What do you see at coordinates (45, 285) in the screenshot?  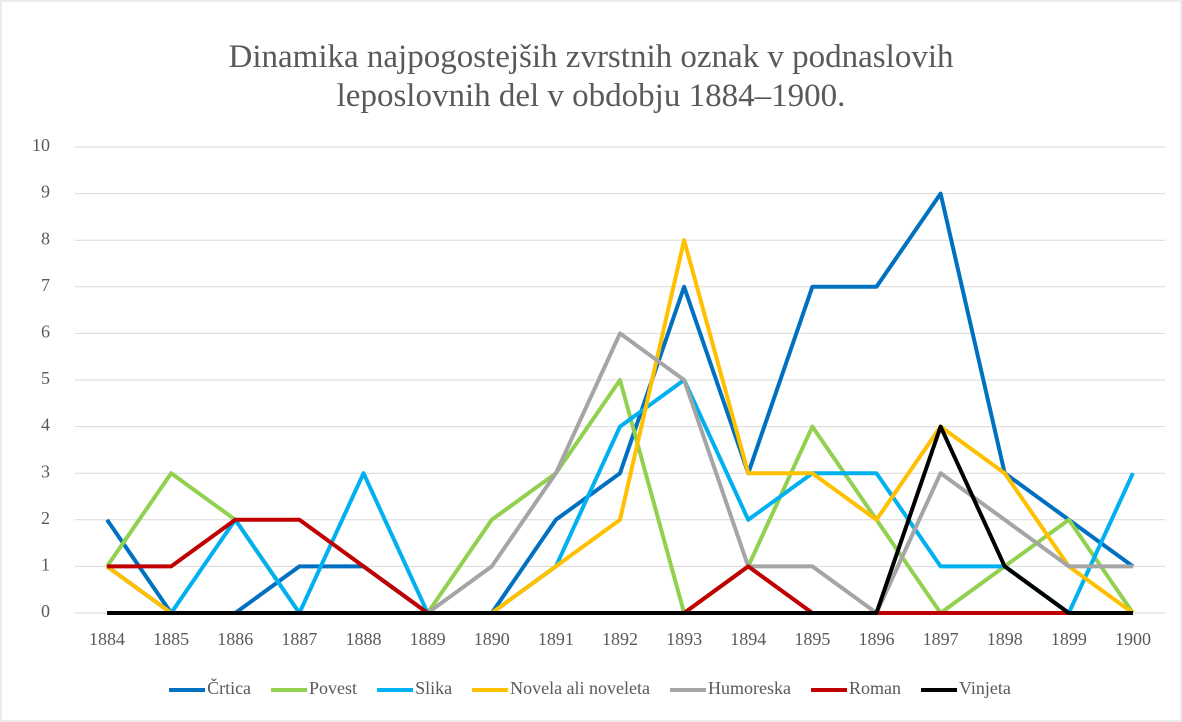 I see `y-tick-label: 7` at bounding box center [45, 285].